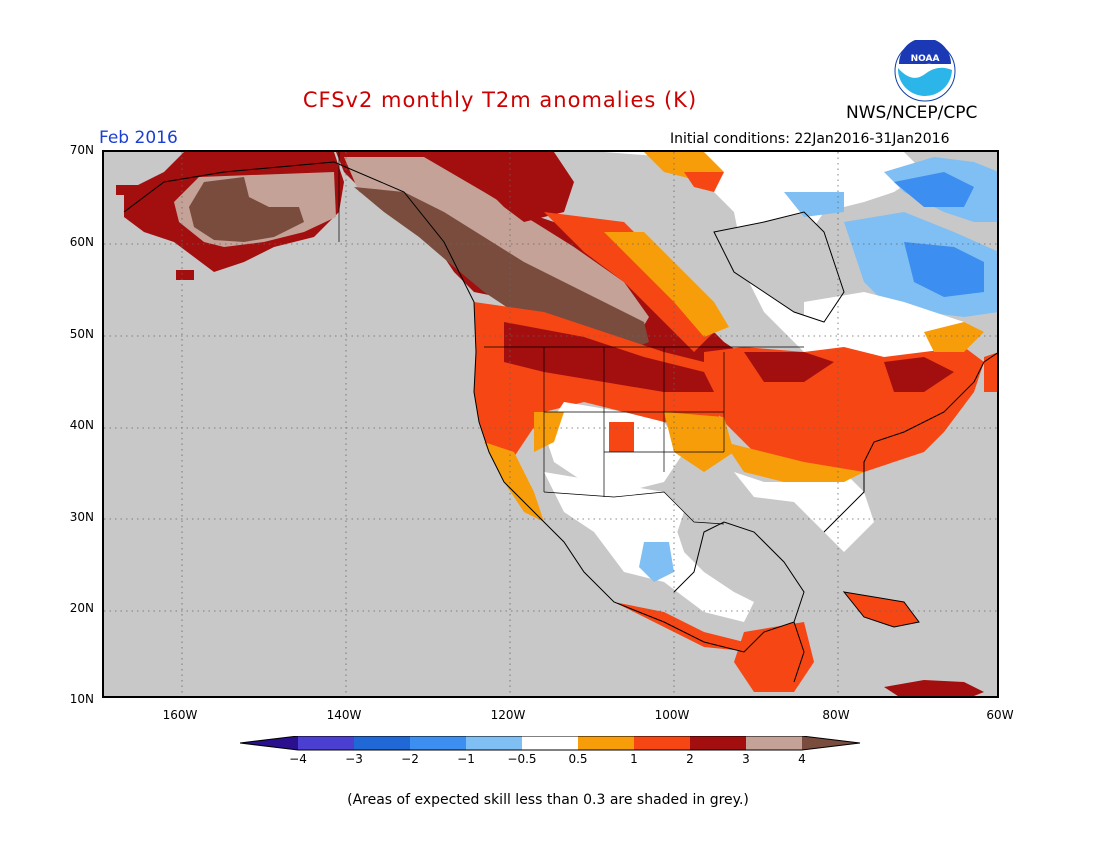 The width and height of the screenshot is (1100, 850). What do you see at coordinates (690, 759) in the screenshot?
I see `legend-tick: 2` at bounding box center [690, 759].